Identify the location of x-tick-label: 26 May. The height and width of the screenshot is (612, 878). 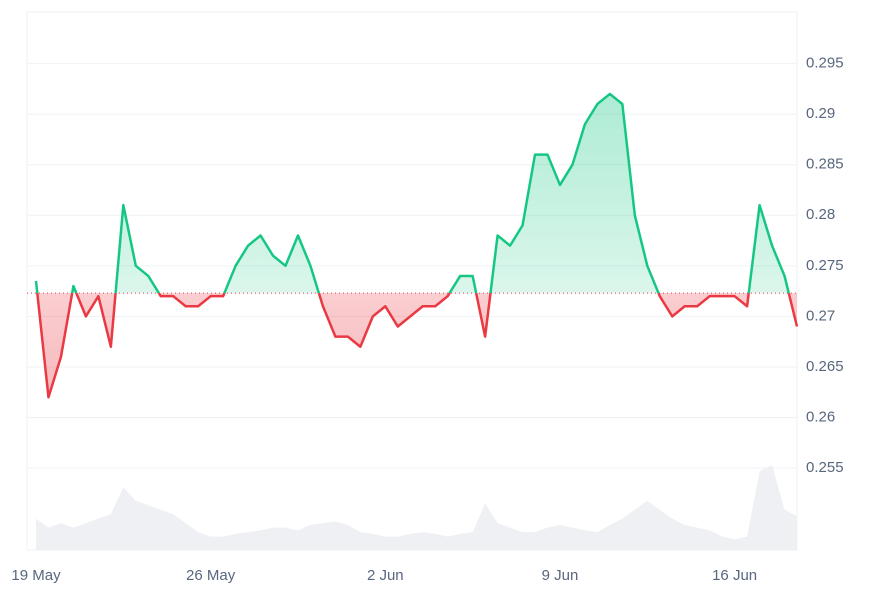
(211, 575).